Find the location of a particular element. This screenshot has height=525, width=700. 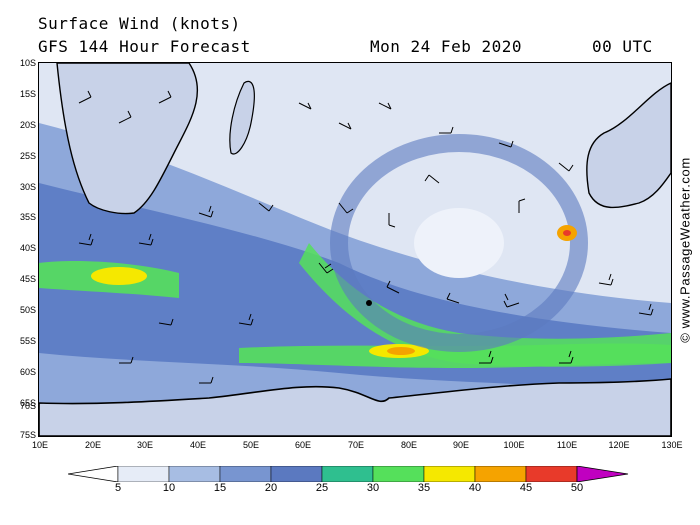

wind-speed-colorbar is located at coordinates (348, 474).